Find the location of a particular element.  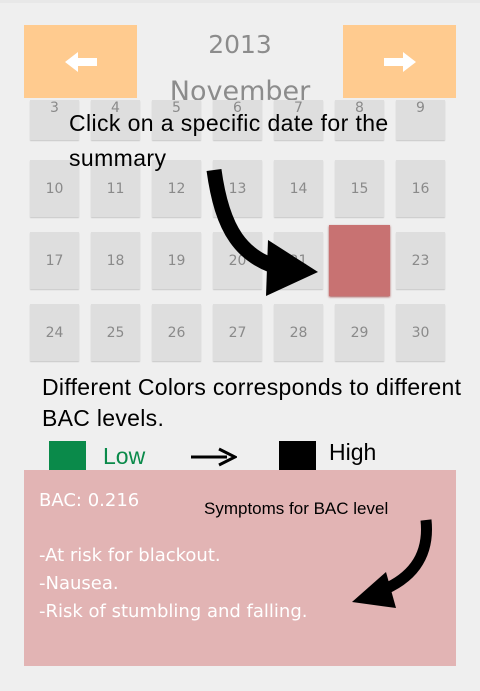

day-cell: 25 is located at coordinates (115, 332).